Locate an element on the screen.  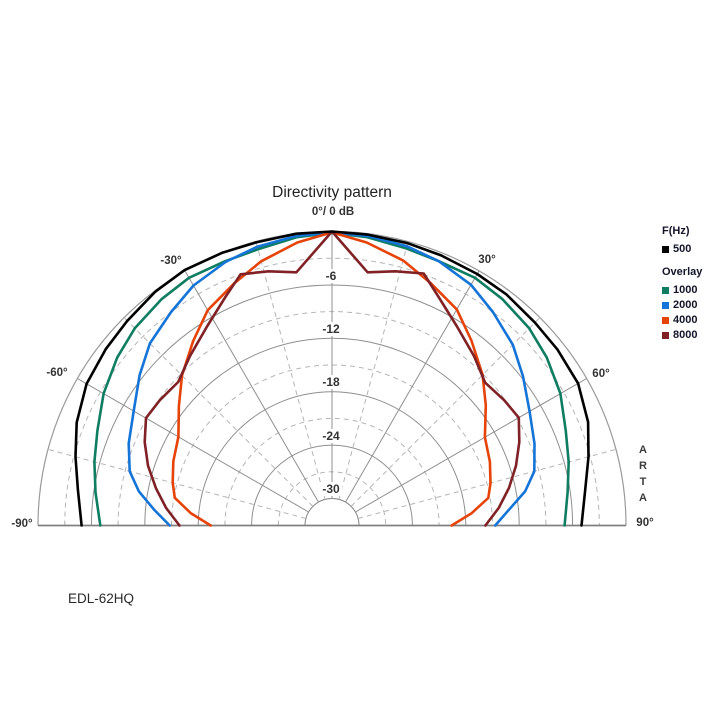
watermark-letter: T is located at coordinates (643, 482).